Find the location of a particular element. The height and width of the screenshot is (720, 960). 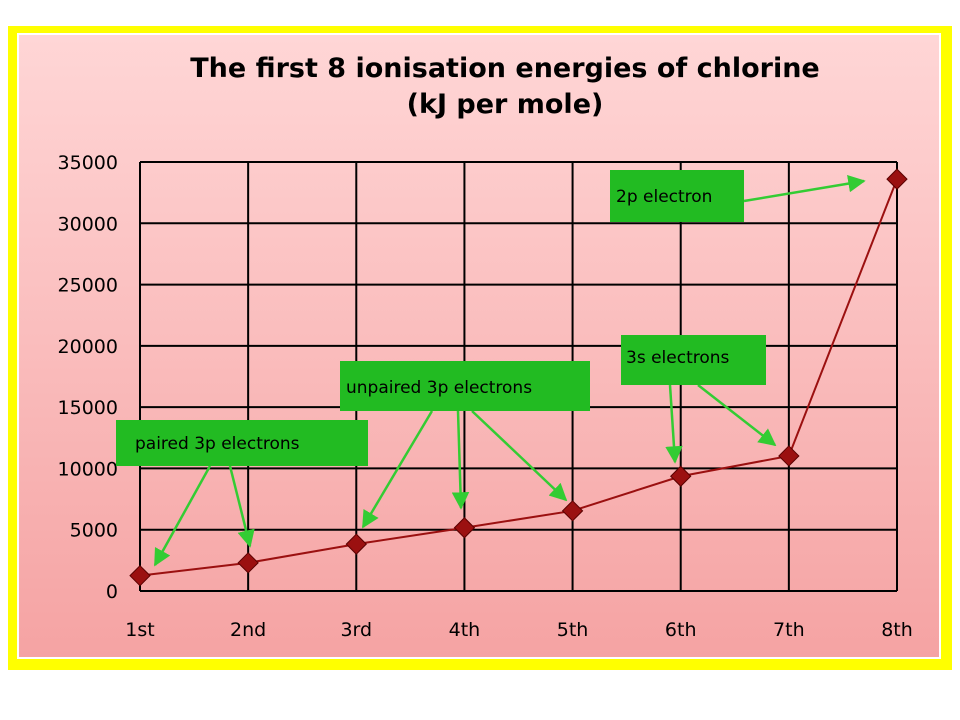

y-tick-label: 20000 is located at coordinates (88, 347).